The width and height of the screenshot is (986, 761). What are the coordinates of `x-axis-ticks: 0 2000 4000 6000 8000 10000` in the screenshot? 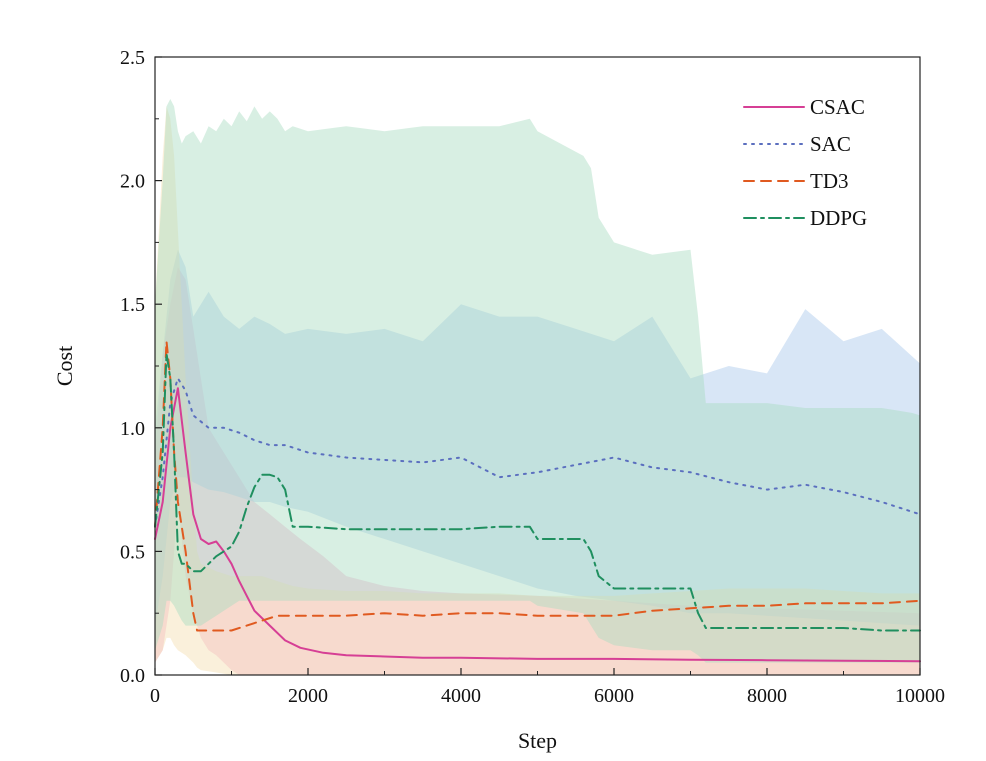 It's located at (547, 687).